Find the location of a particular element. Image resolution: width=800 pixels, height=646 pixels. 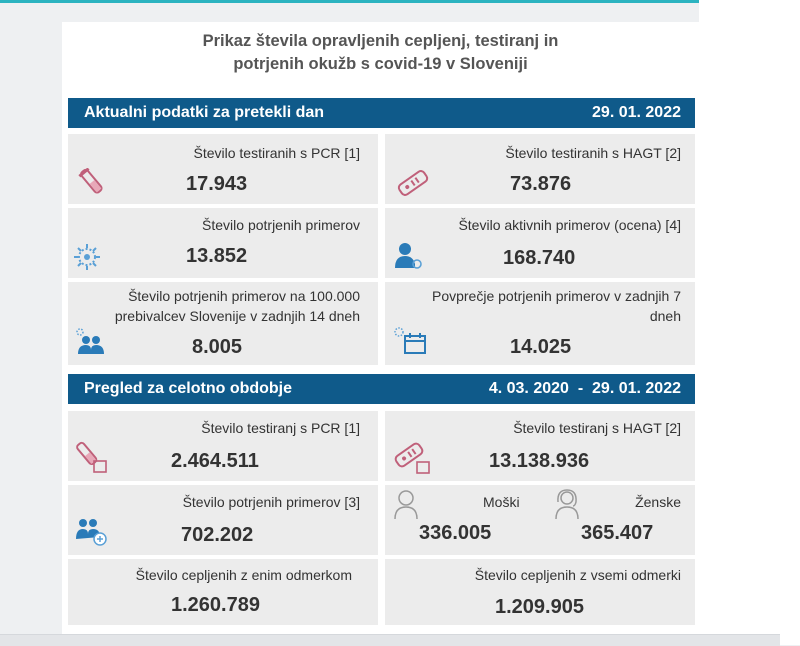

overall-confirmed-label: Število potrjenih primerov [3] is located at coordinates (271, 502).